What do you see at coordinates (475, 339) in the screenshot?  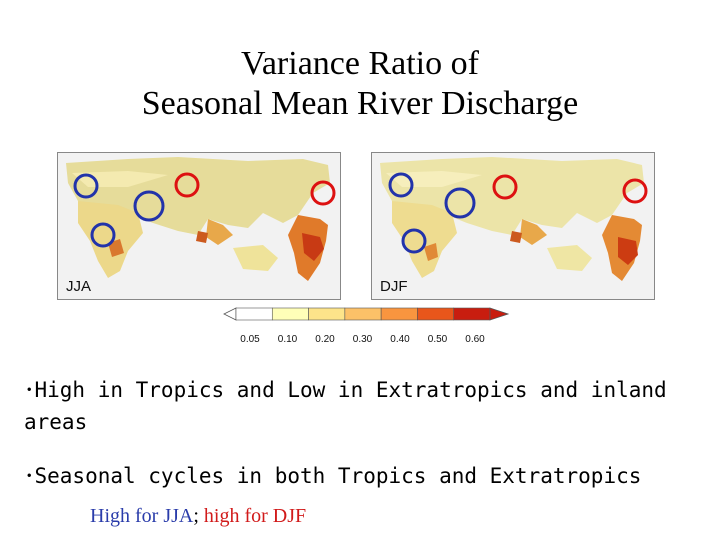 I see `colorbar-tick-label: 0.60` at bounding box center [475, 339].